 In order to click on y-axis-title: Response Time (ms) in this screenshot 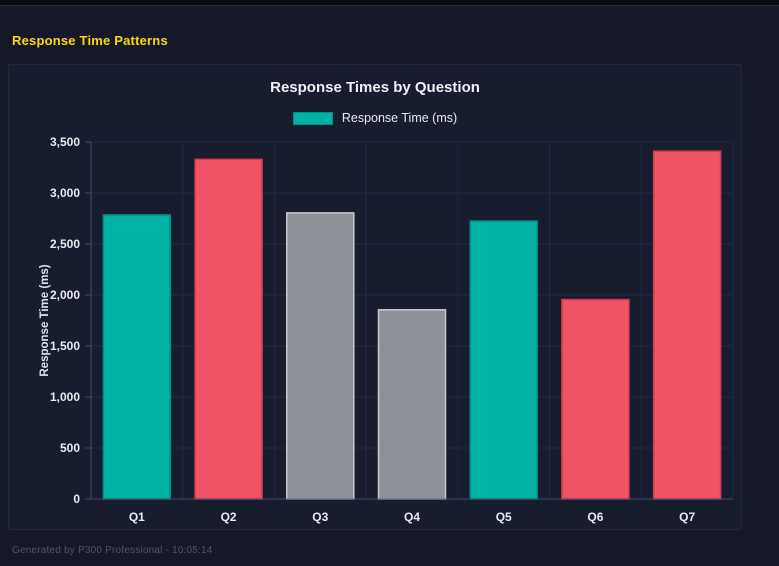, I will do `click(45, 320)`.